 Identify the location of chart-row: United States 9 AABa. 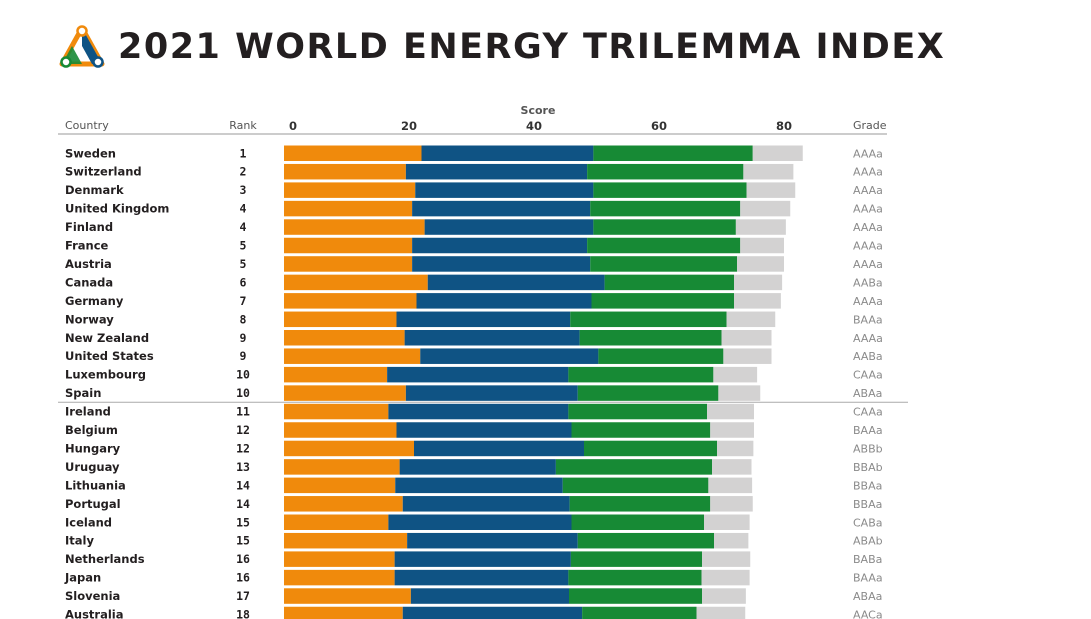
(474, 356).